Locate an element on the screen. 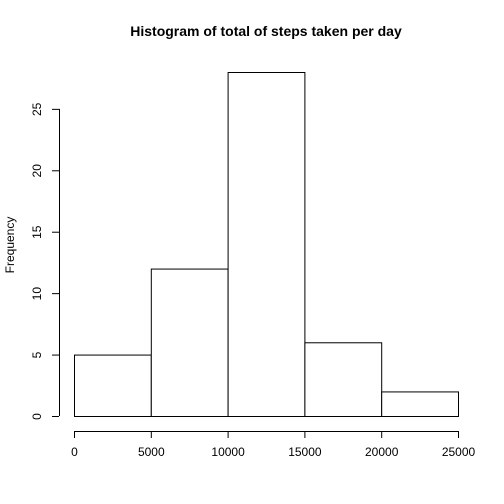  y-tick-label: 0 is located at coordinates (37, 416).